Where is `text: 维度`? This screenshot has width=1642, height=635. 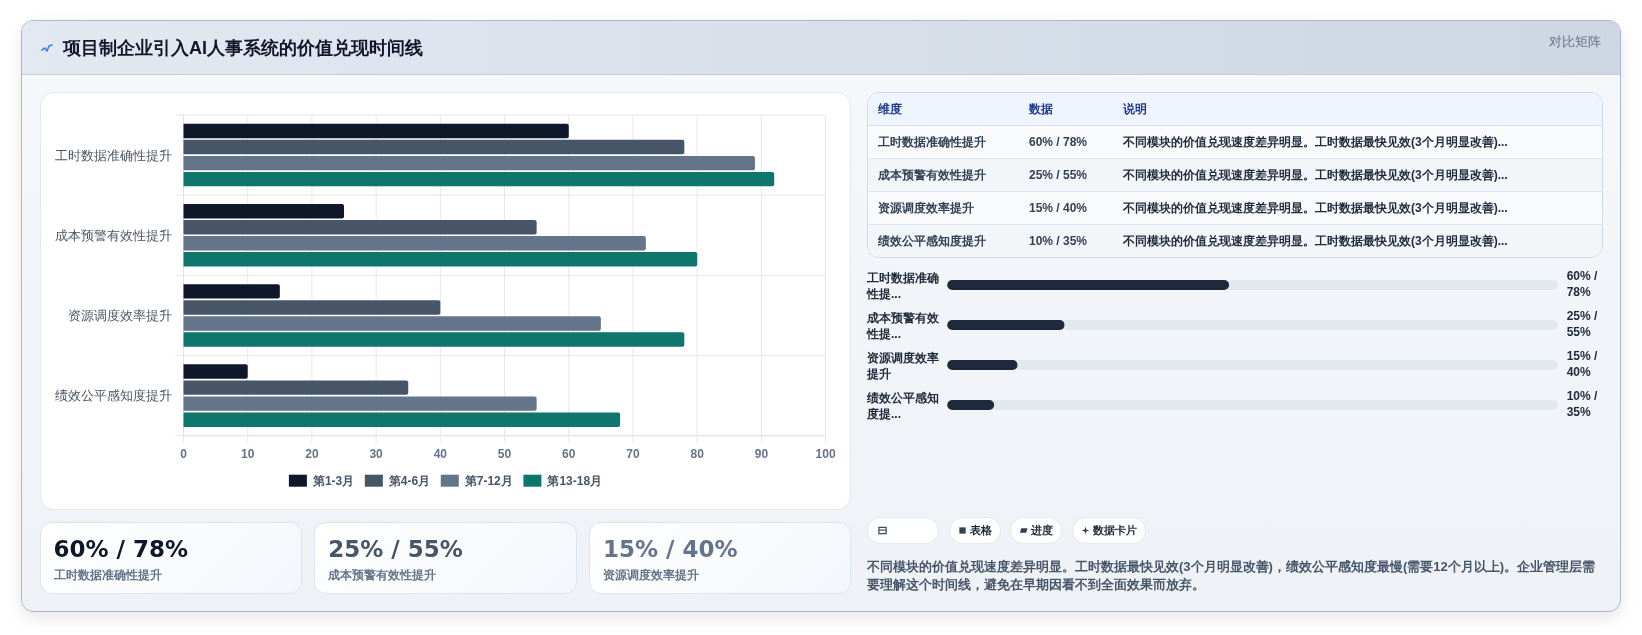 text: 维度 is located at coordinates (890, 109).